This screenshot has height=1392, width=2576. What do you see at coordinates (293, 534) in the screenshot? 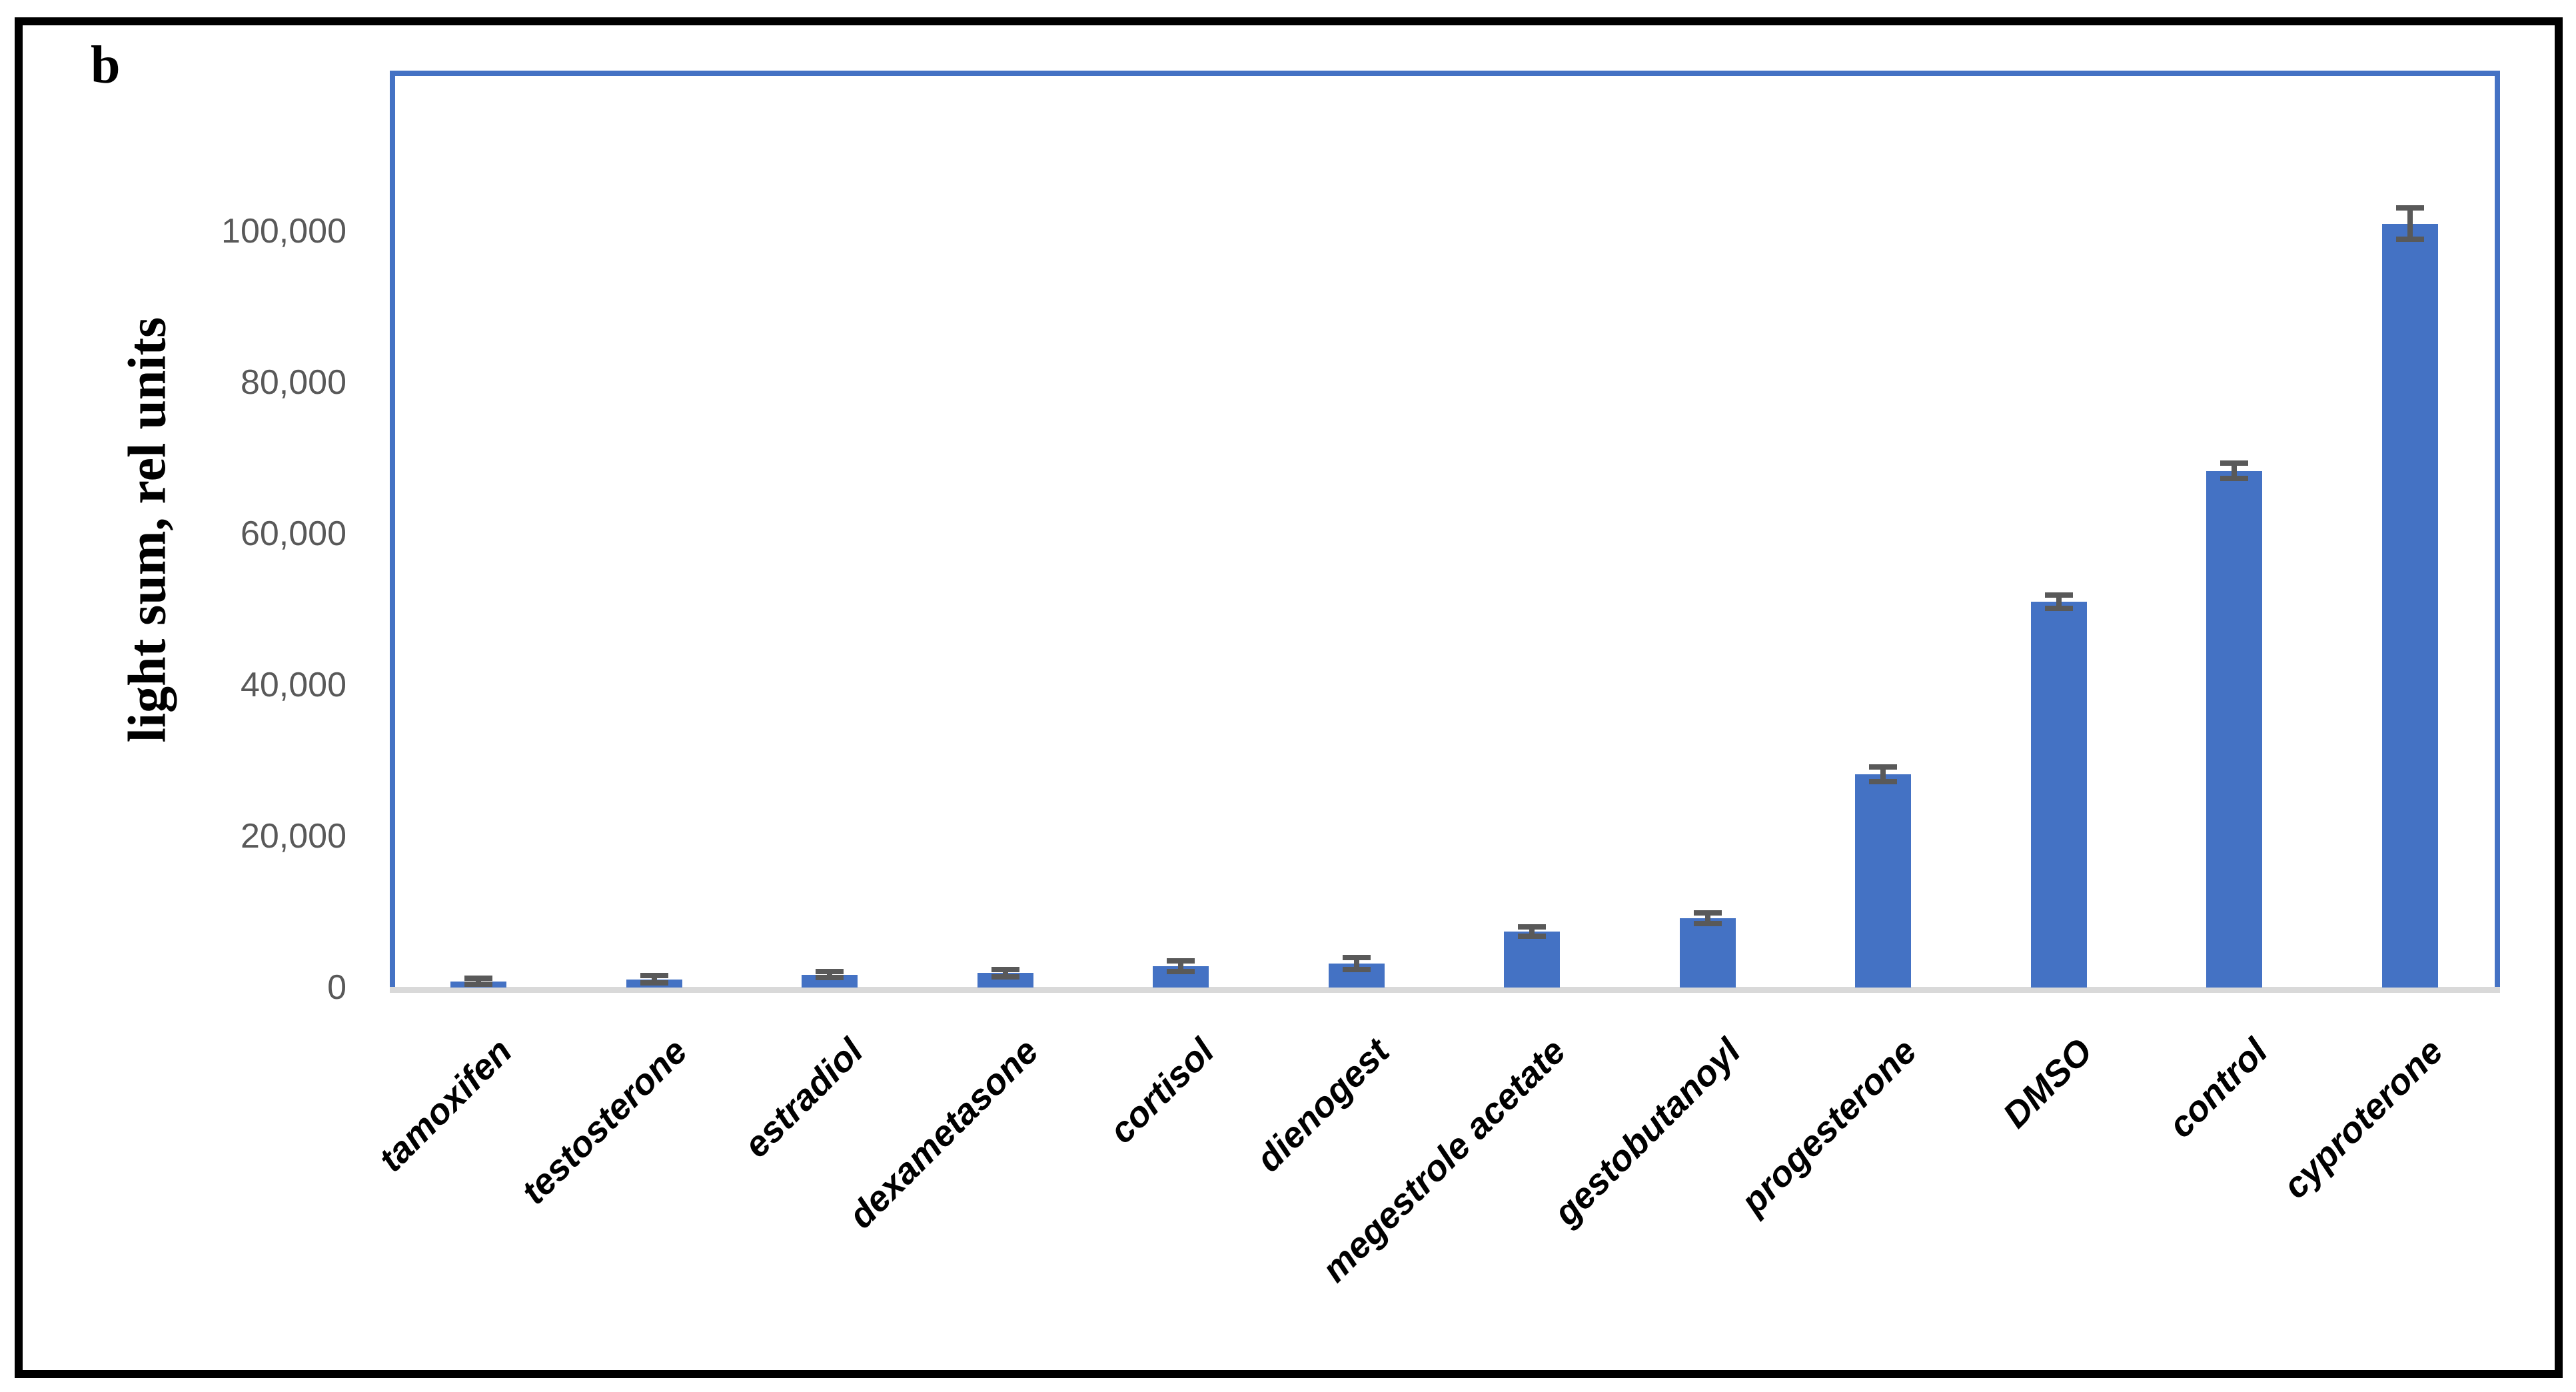
I see `y-tick-label: 60,000` at bounding box center [293, 534].